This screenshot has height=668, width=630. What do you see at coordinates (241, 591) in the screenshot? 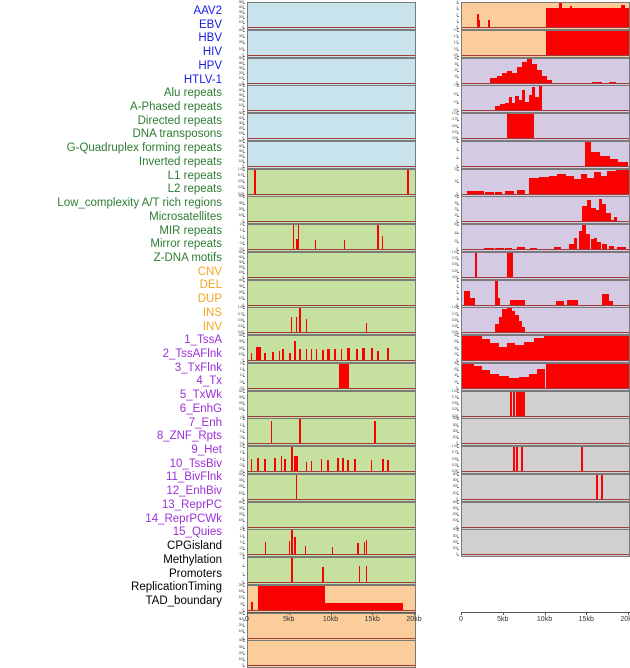
I see `y-tick-label: 150` at bounding box center [241, 591].